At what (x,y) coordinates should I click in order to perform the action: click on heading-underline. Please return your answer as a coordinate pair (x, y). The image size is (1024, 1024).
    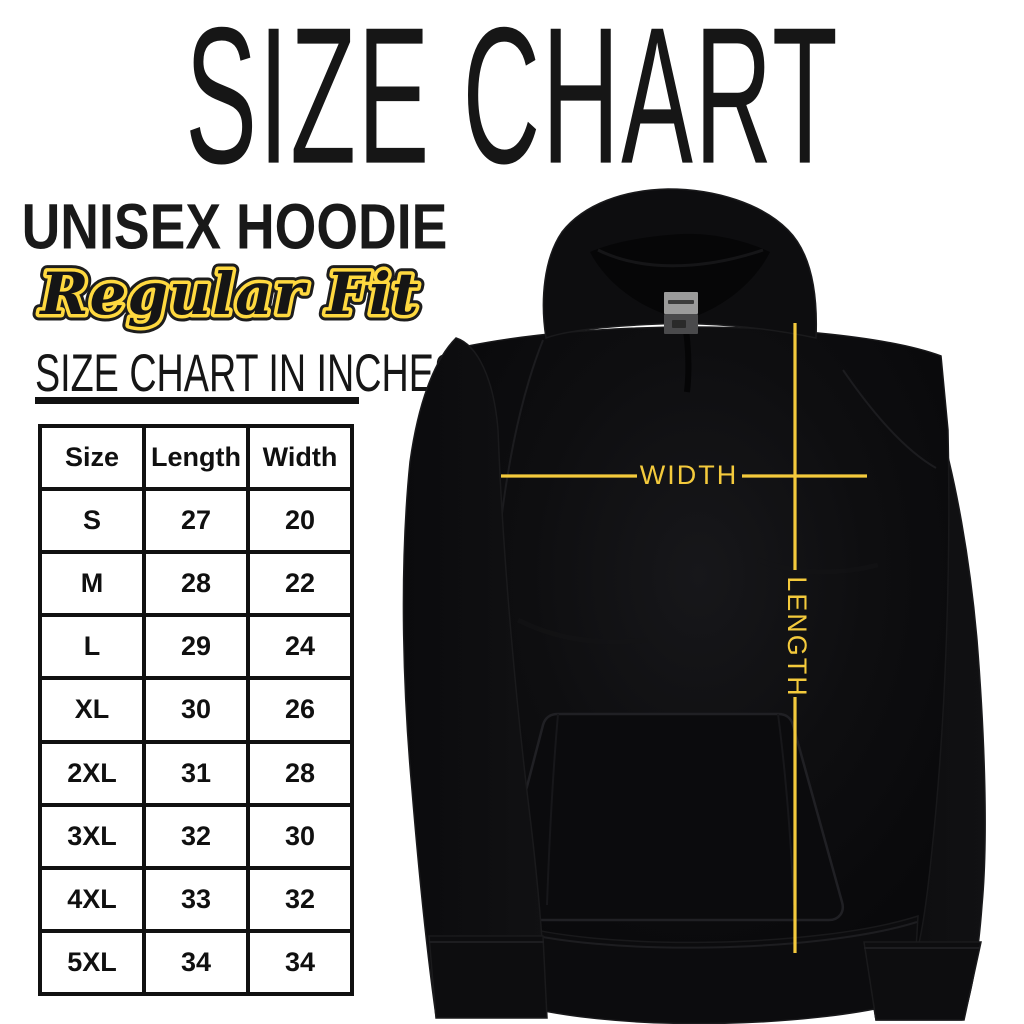
    Looking at the image, I should click on (197, 400).